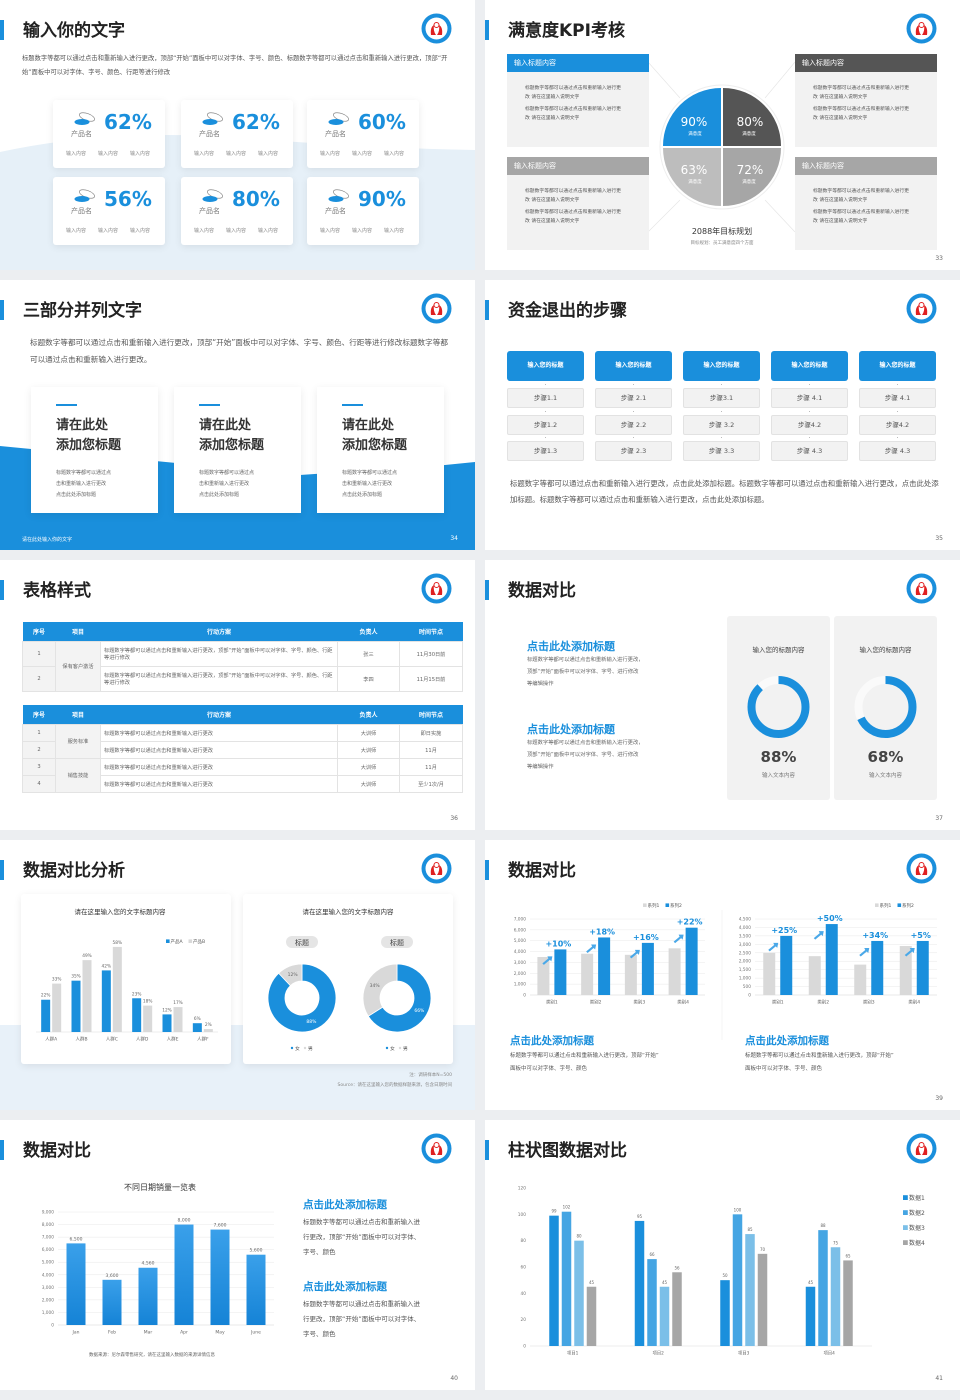 The width and height of the screenshot is (960, 1400). I want to click on data-label: 18%, so click(148, 1002).